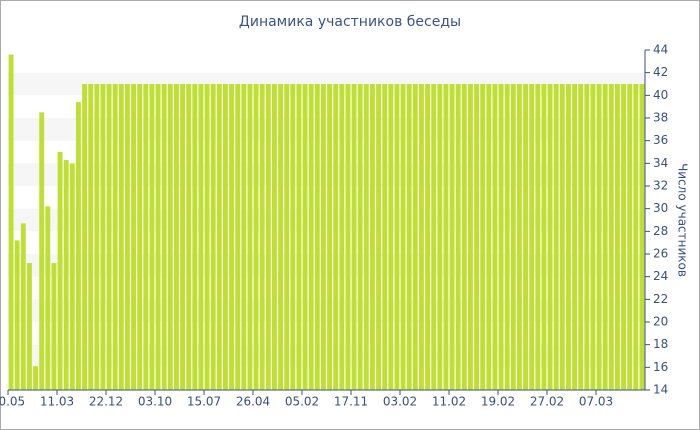 The height and width of the screenshot is (430, 700). I want to click on x-tick-label: 11.03, so click(57, 402).